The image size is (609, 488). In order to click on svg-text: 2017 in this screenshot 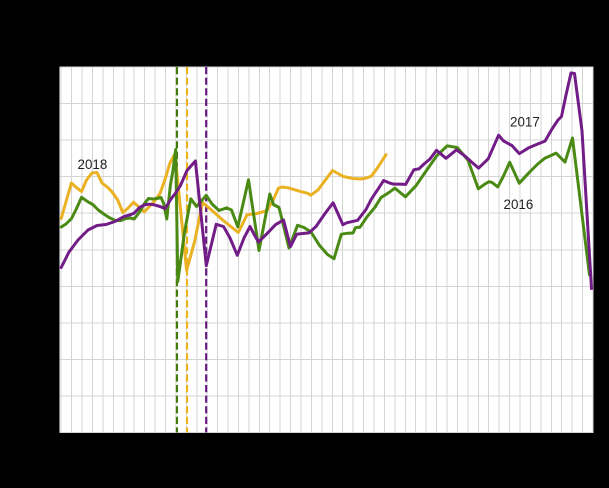, I will do `click(525, 122)`.